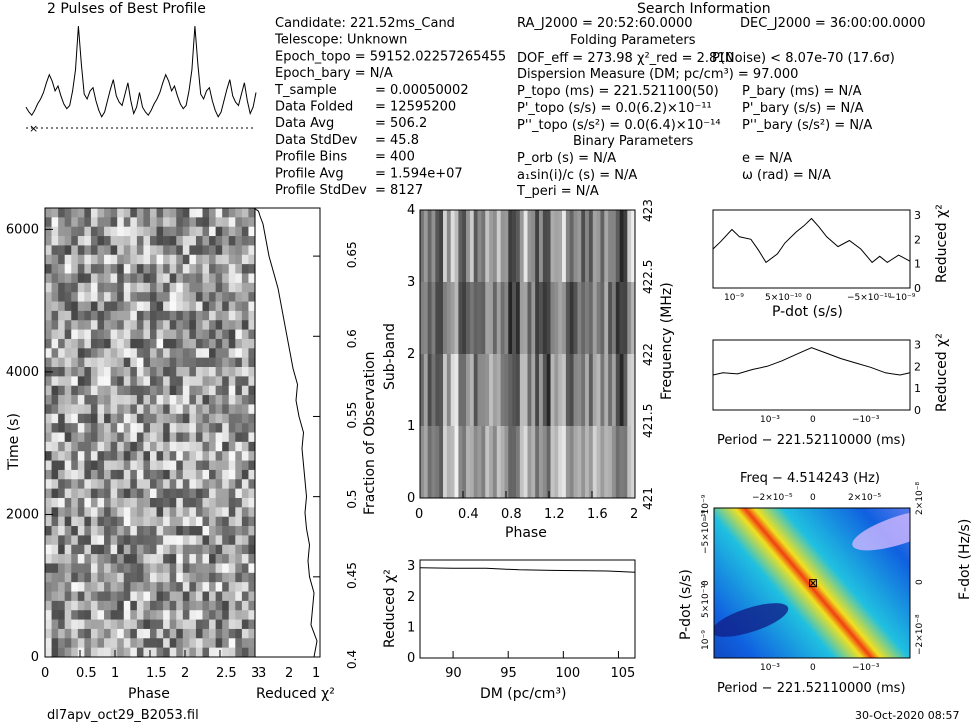  I want to click on cand-info-key: Candidate: 221.52ms_Cand, so click(365, 23).